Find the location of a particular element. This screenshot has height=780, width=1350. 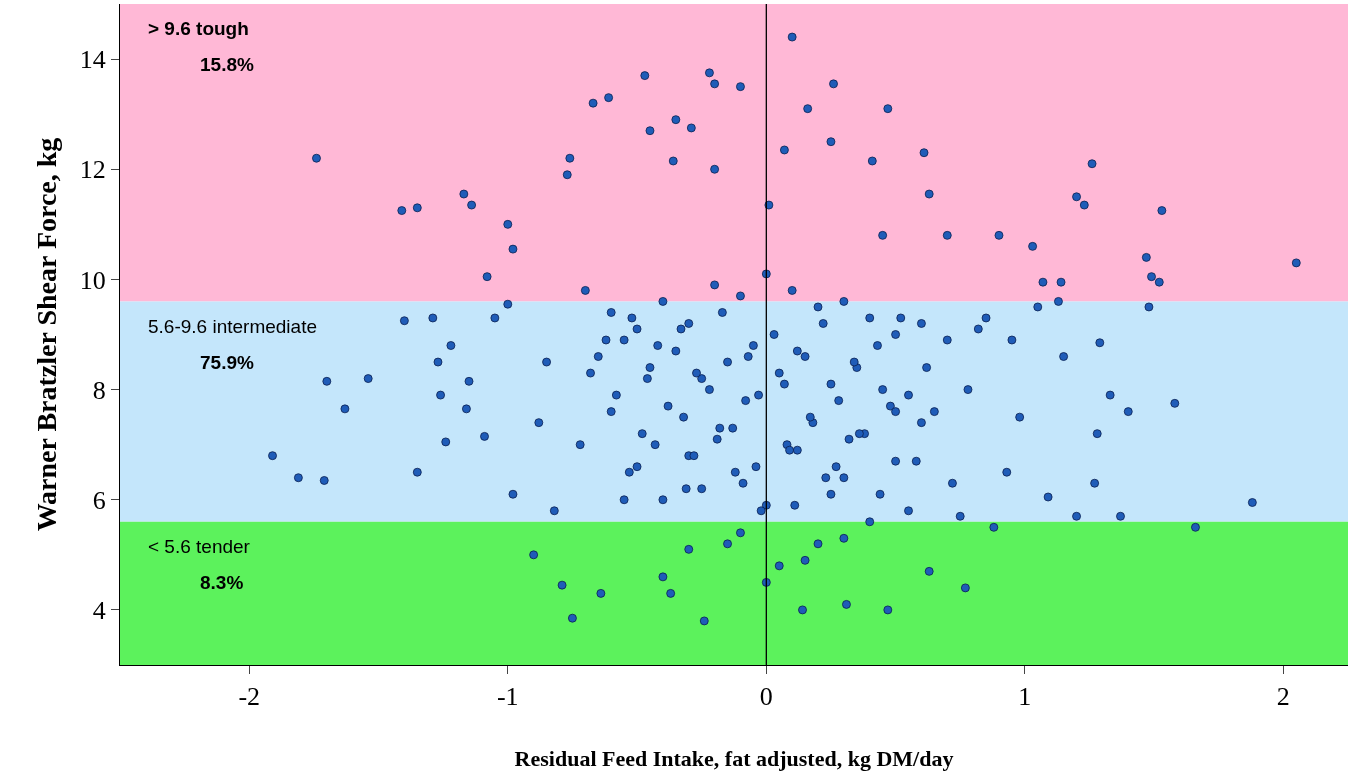

band-label: < 5.6 tender is located at coordinates (199, 546).